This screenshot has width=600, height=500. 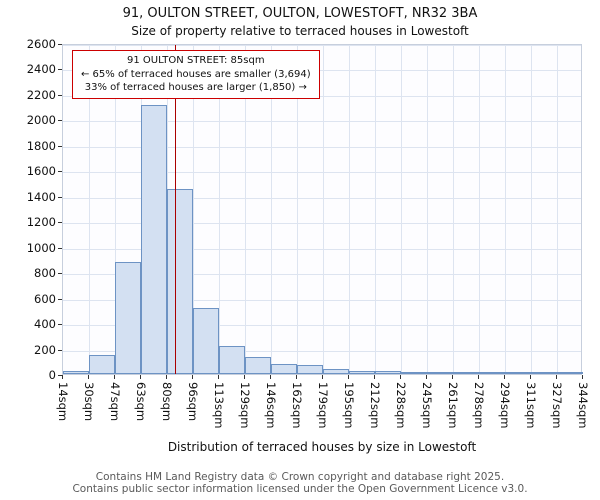 I want to click on y-tick-label: 1400, so click(x=41, y=196).